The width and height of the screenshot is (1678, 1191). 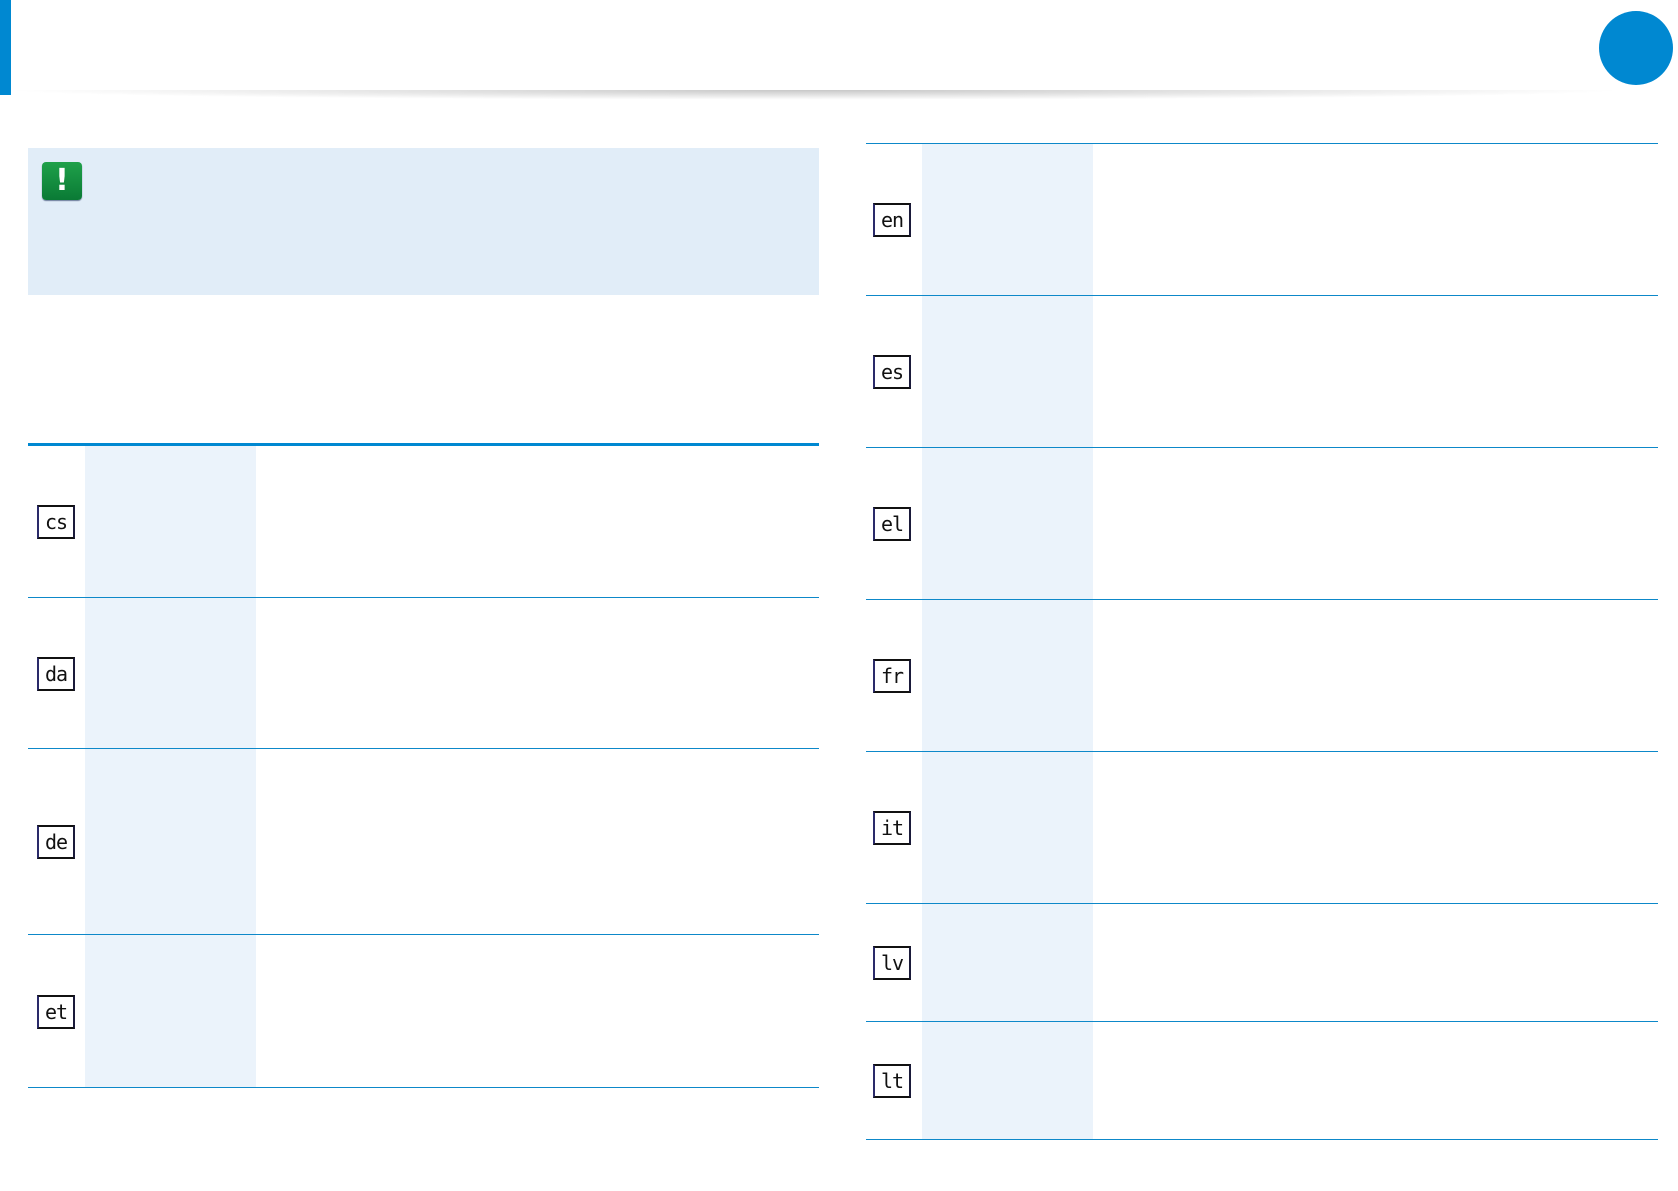 I want to click on exclamation-icon: !, so click(x=62, y=181).